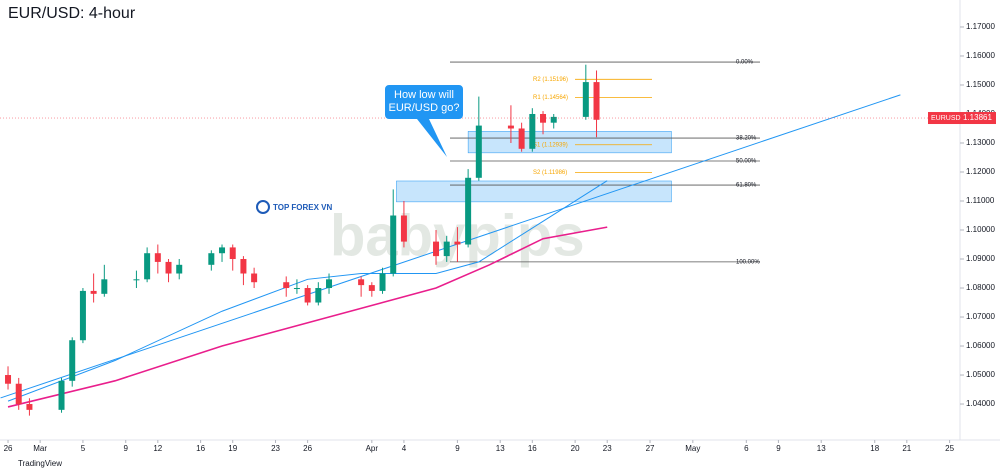 Image resolution: width=1000 pixels, height=473 pixels. Describe the element at coordinates (404, 448) in the screenshot. I see `x-tick-label: 4` at that location.